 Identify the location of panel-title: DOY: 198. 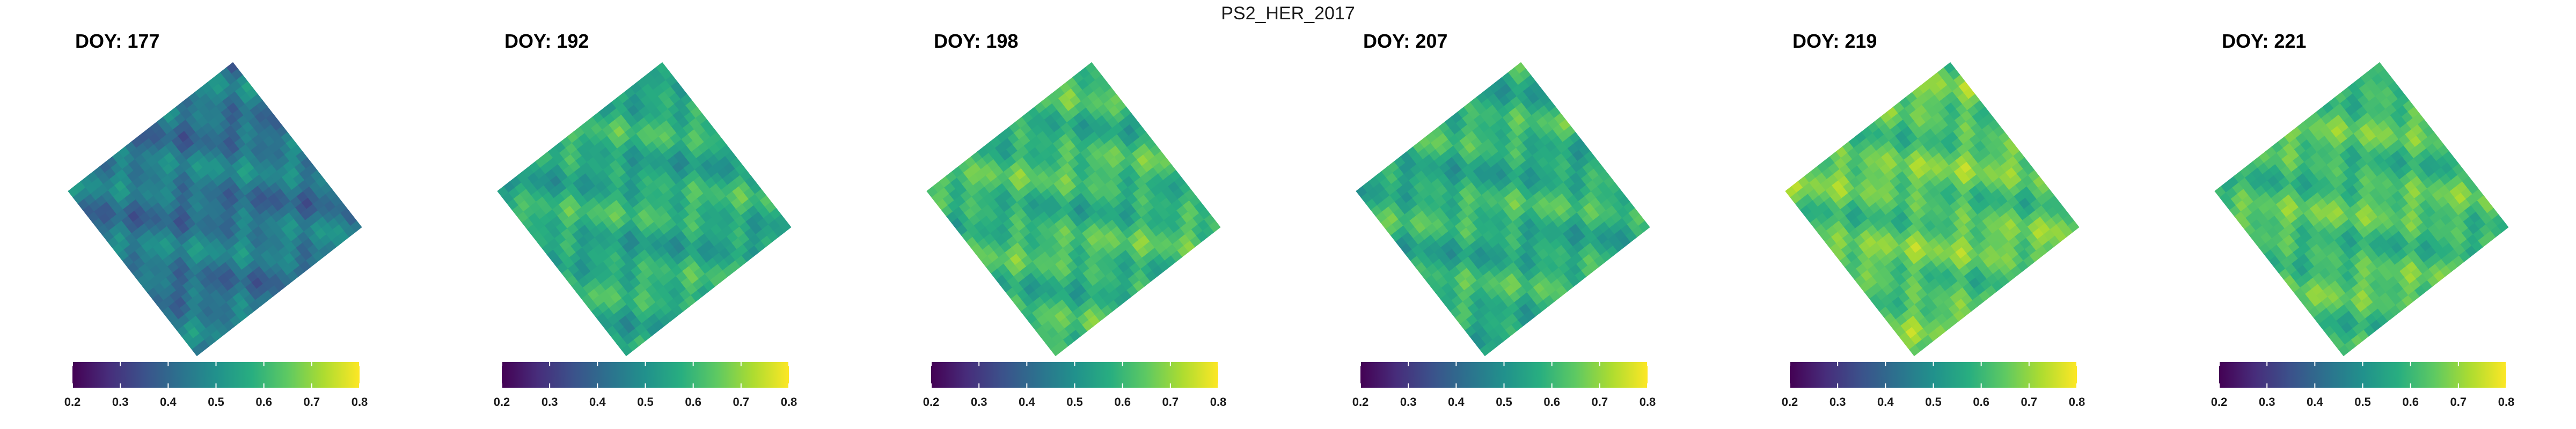
(976, 41).